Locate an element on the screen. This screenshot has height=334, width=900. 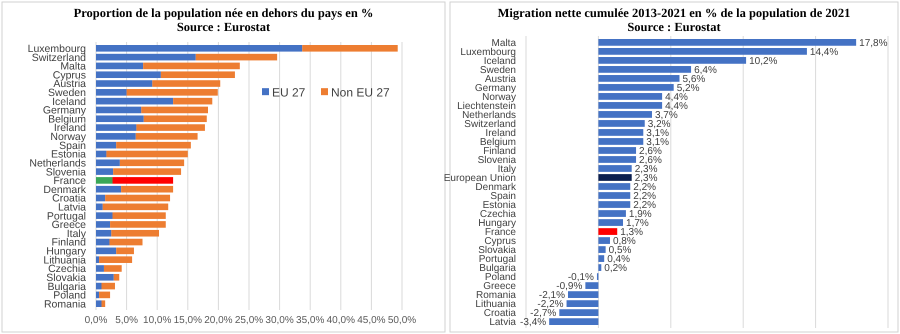
data-label: 1,9% is located at coordinates (640, 214).